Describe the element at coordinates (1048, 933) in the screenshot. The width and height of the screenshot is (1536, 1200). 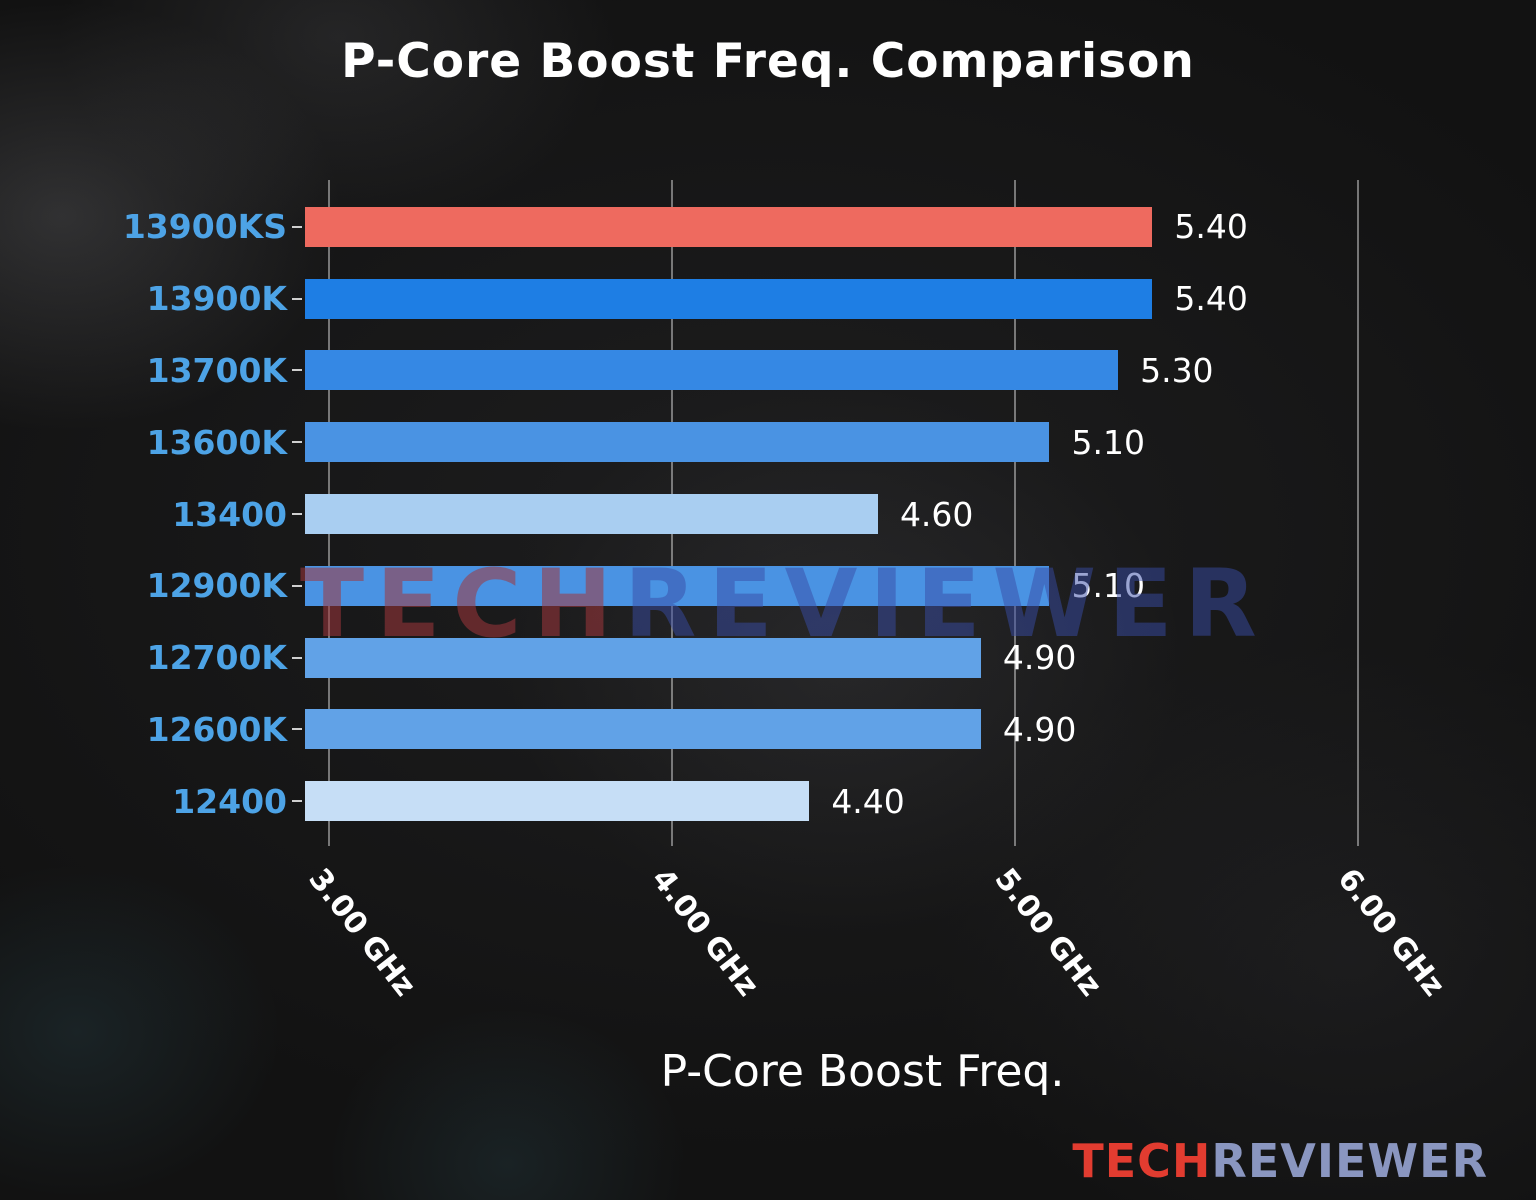
I see `x-tick-label: 5.00 GHz` at that location.